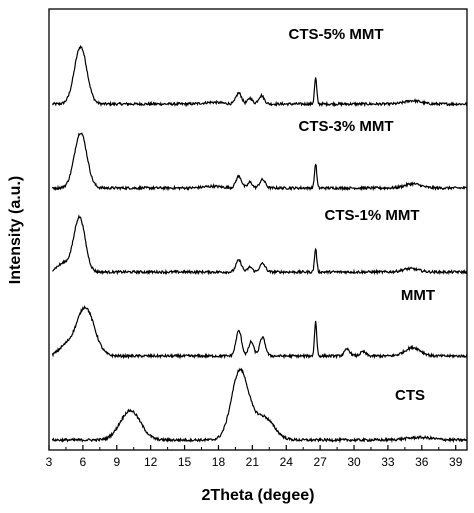 The width and height of the screenshot is (474, 513). What do you see at coordinates (258, 495) in the screenshot?
I see `x-axis-title: 2Theta (degee)` at bounding box center [258, 495].